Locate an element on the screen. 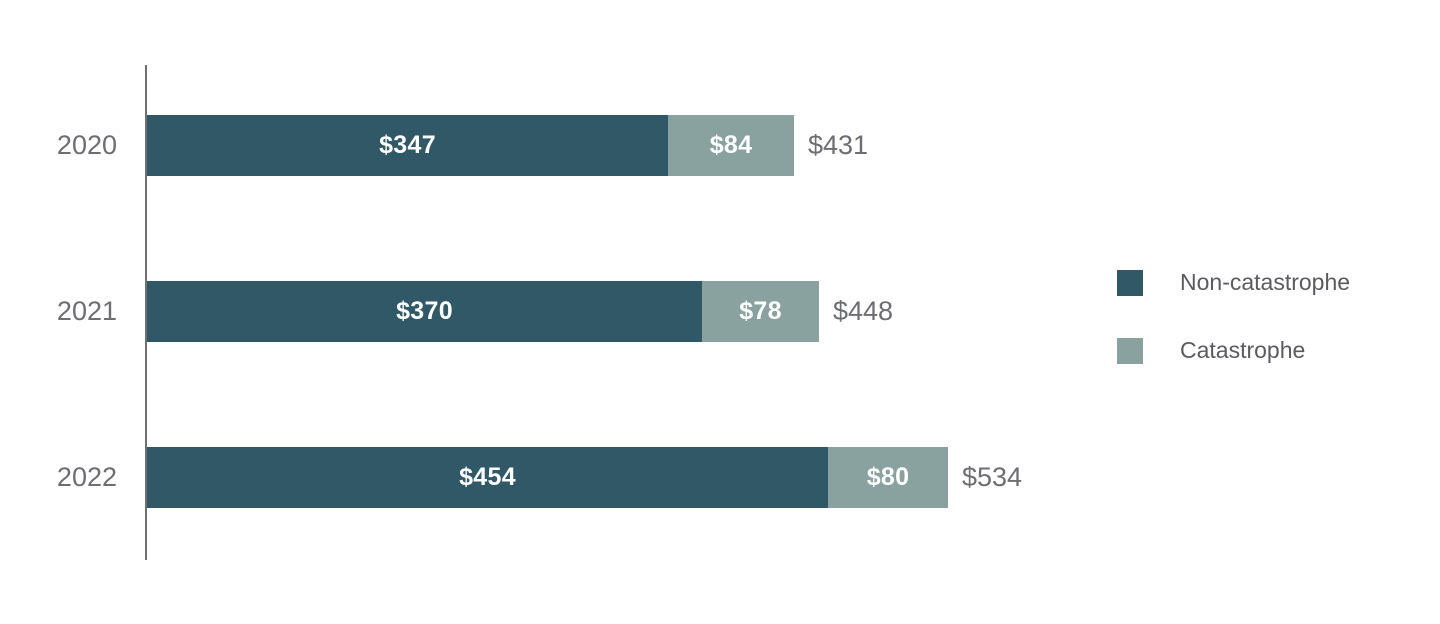 The height and width of the screenshot is (624, 1440). catastrophe-segment: $80 is located at coordinates (888, 477).